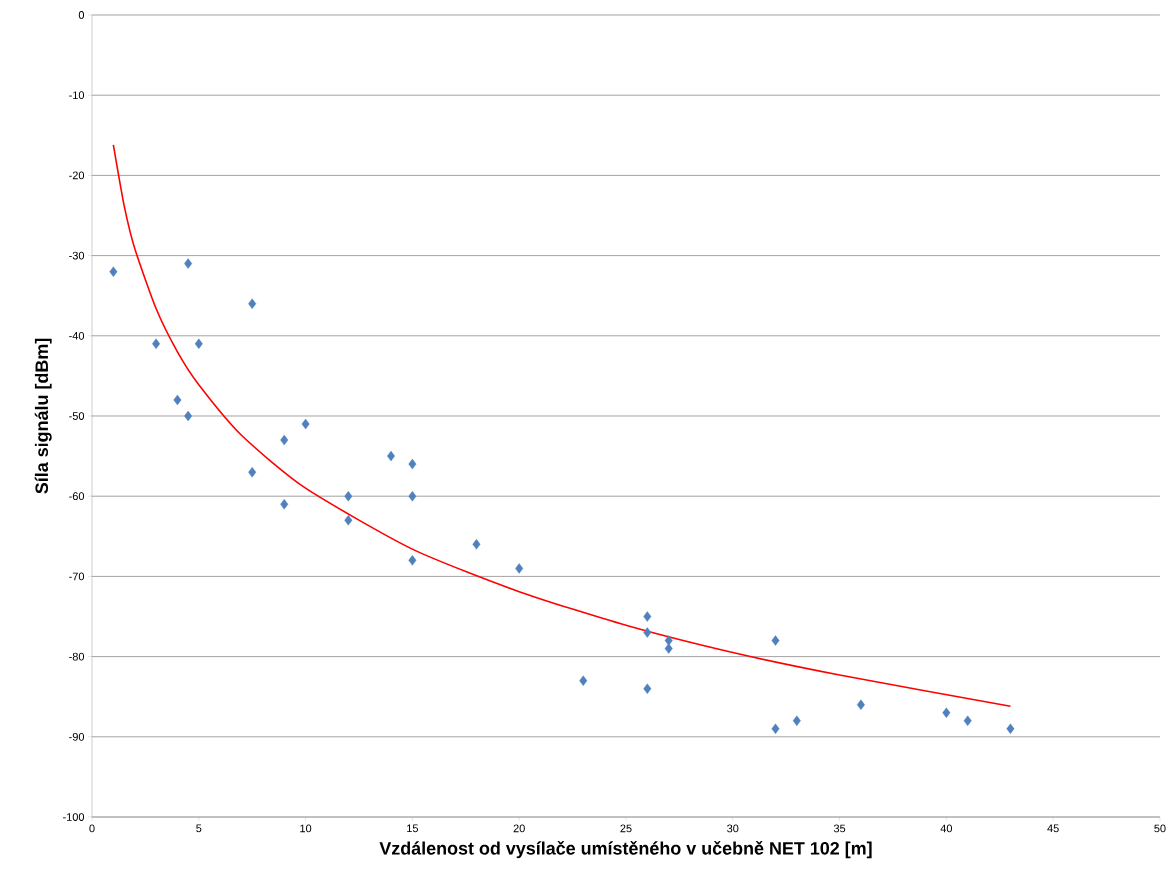  Describe the element at coordinates (77, 656) in the screenshot. I see `y-tick-label: -80` at that location.